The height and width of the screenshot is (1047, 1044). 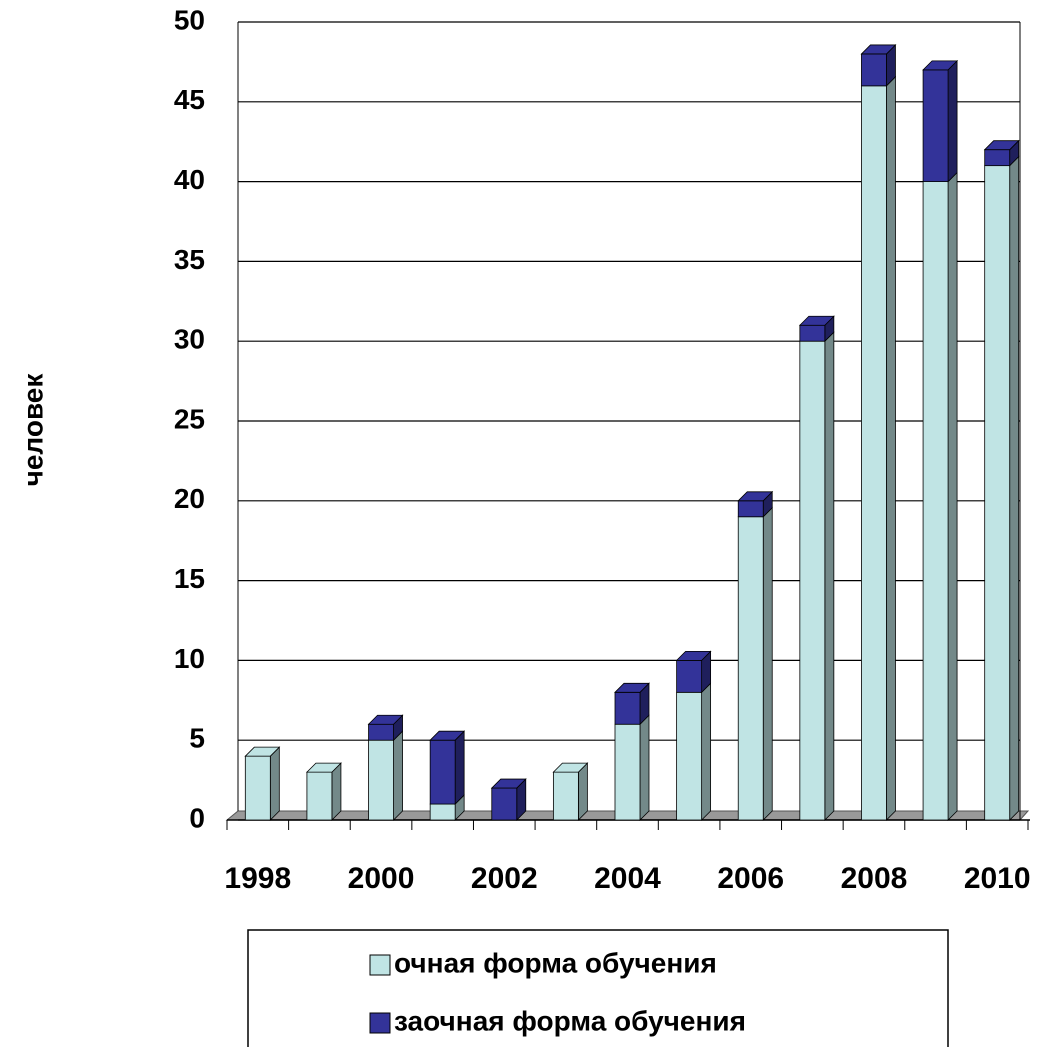 I want to click on y-tick-label: 15, so click(x=189, y=578).